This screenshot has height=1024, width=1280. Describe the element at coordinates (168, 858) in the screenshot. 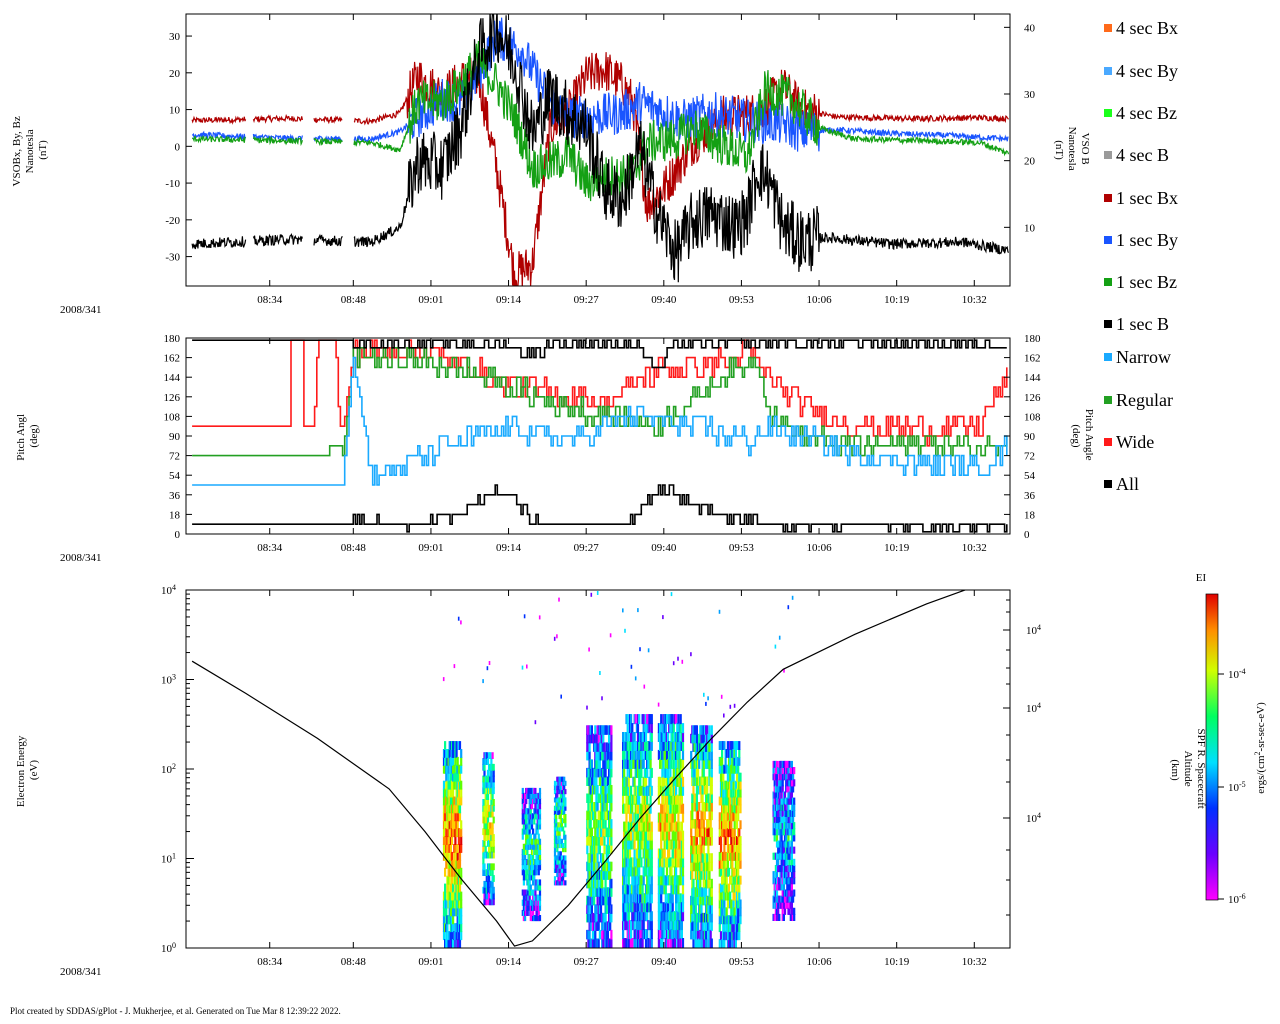

I see `y-tick-label: 10¹` at that location.